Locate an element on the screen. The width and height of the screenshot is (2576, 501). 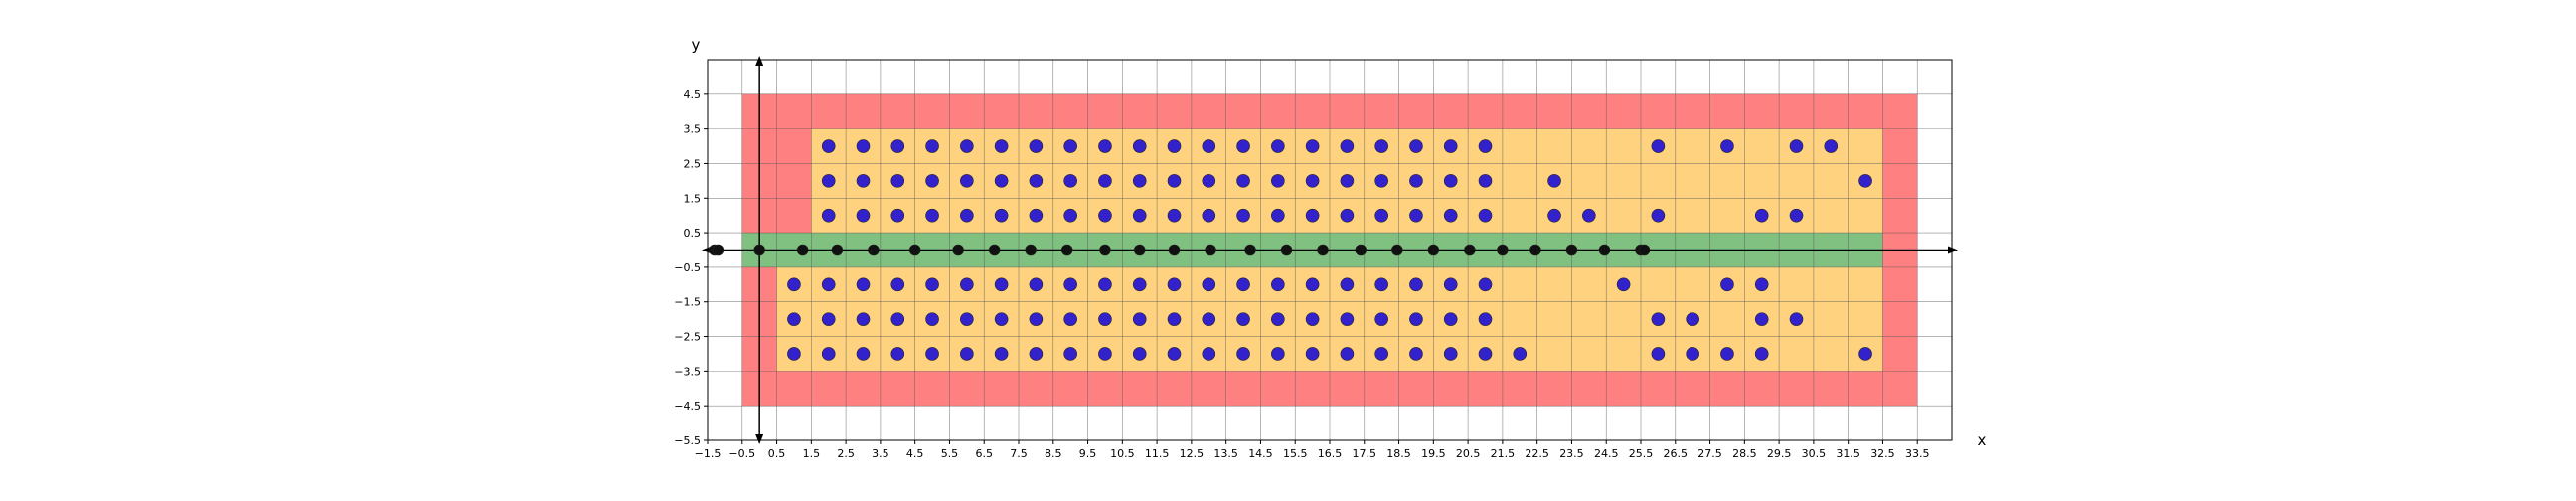
x-tick-label: 31.5 is located at coordinates (1848, 453).